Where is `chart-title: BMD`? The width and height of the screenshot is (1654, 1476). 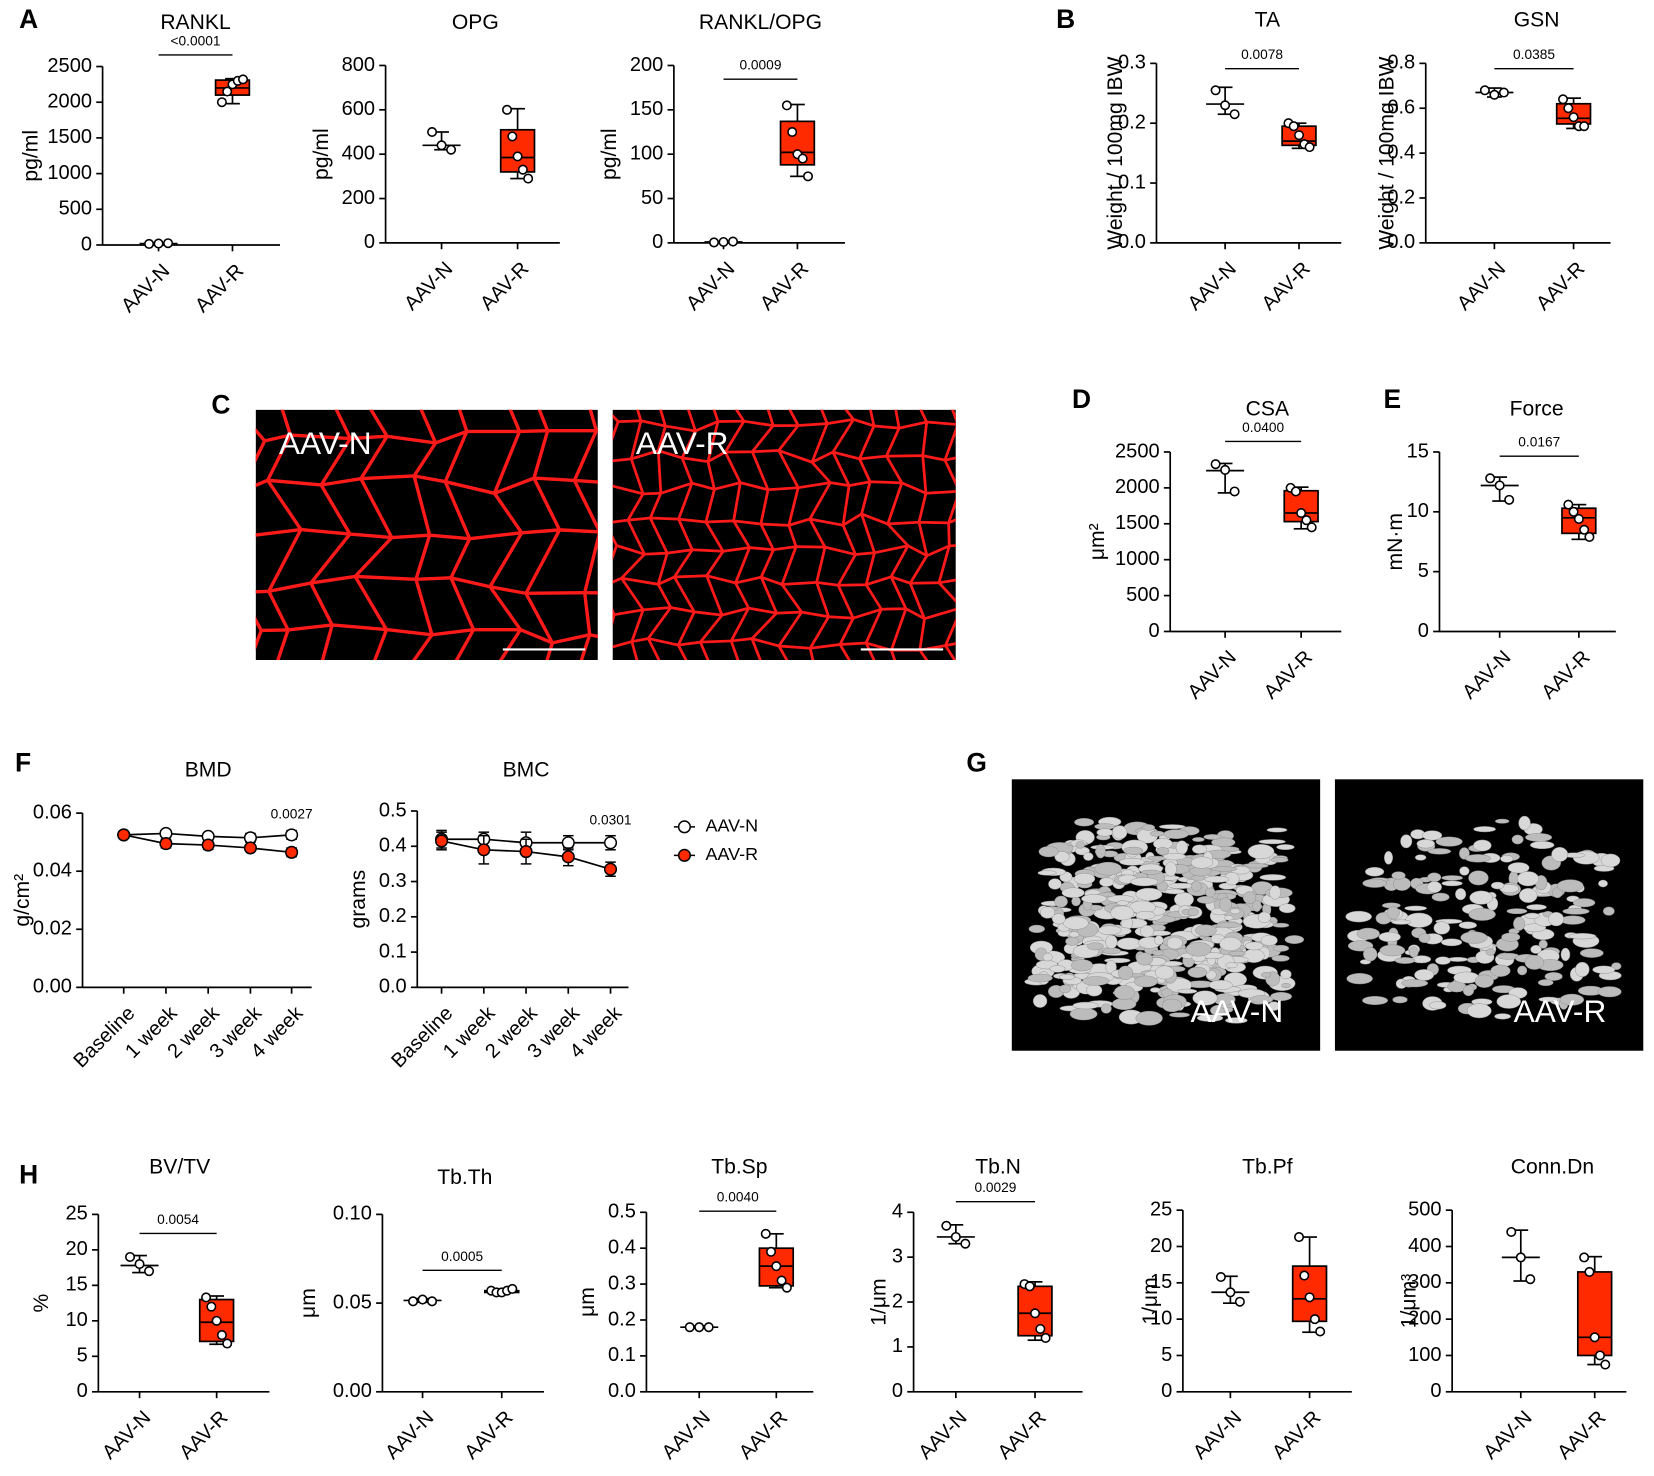 chart-title: BMD is located at coordinates (208, 769).